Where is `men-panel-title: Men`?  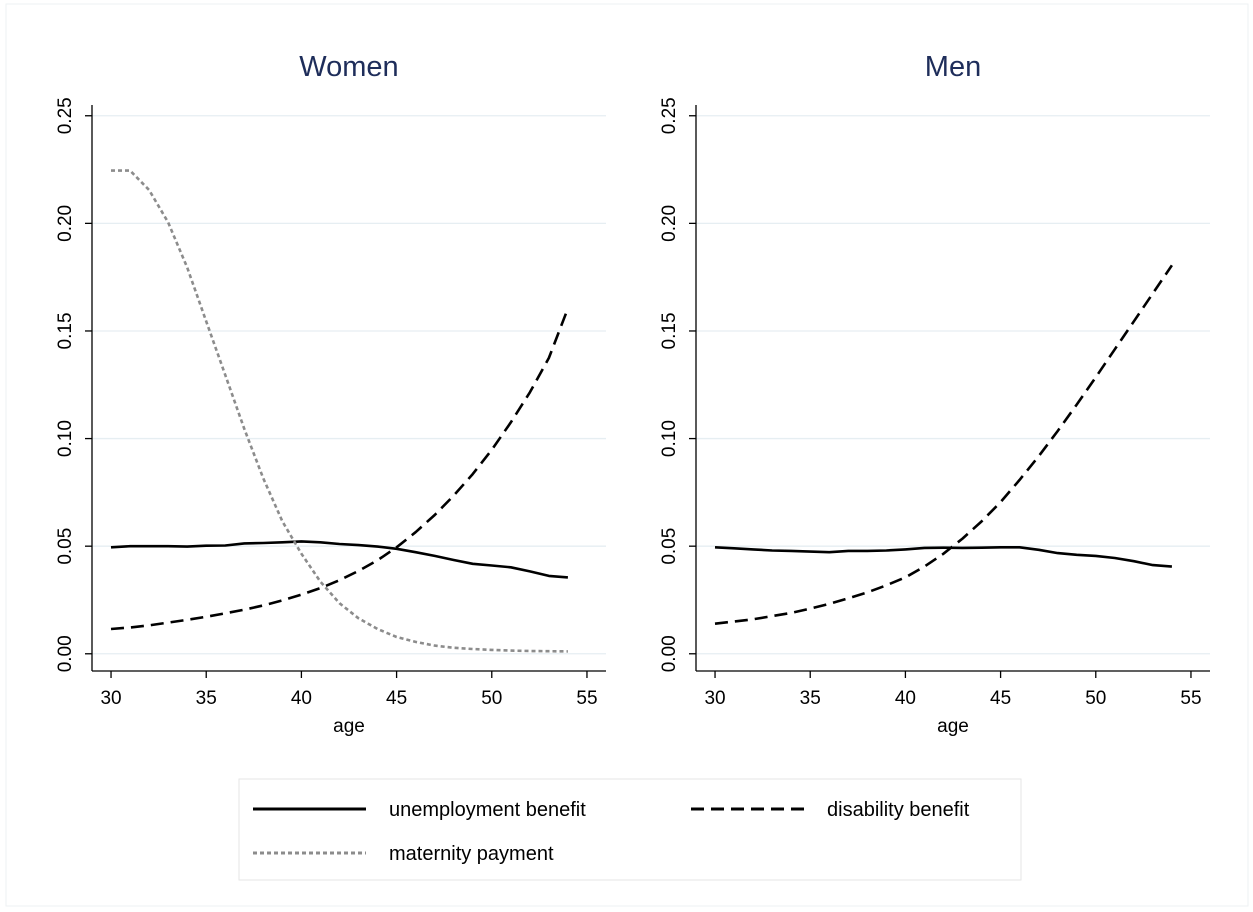
men-panel-title: Men is located at coordinates (953, 67).